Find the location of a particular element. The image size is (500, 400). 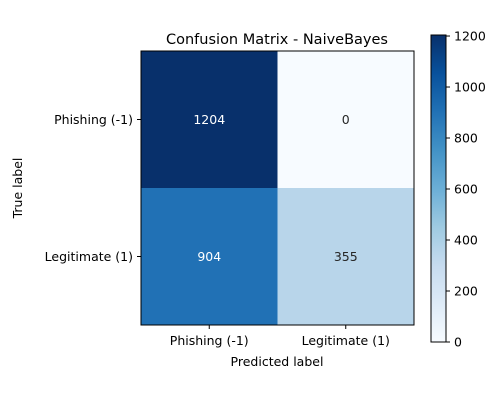

cell-value-label: 355 is located at coordinates (346, 256).